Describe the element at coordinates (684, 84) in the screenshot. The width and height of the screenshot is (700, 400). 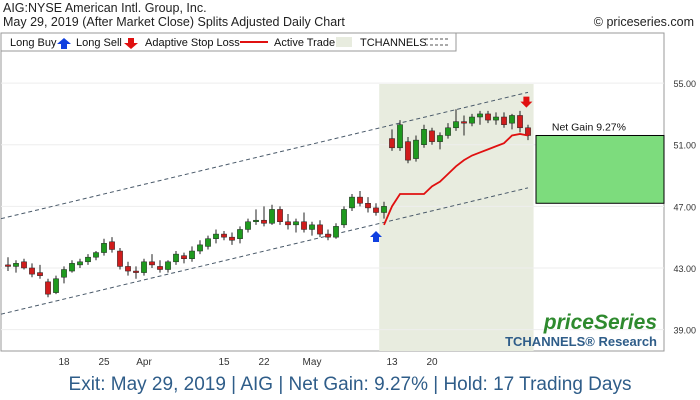
I see `y-tick-label: 55.00` at that location.